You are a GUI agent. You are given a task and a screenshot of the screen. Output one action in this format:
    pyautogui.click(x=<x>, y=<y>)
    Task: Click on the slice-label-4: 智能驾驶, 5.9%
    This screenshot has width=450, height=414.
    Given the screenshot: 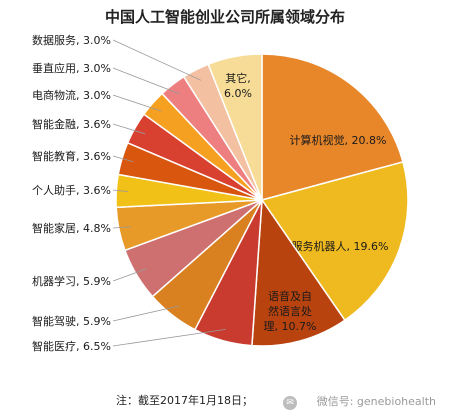 What is the action you would take?
    pyautogui.click(x=71, y=321)
    